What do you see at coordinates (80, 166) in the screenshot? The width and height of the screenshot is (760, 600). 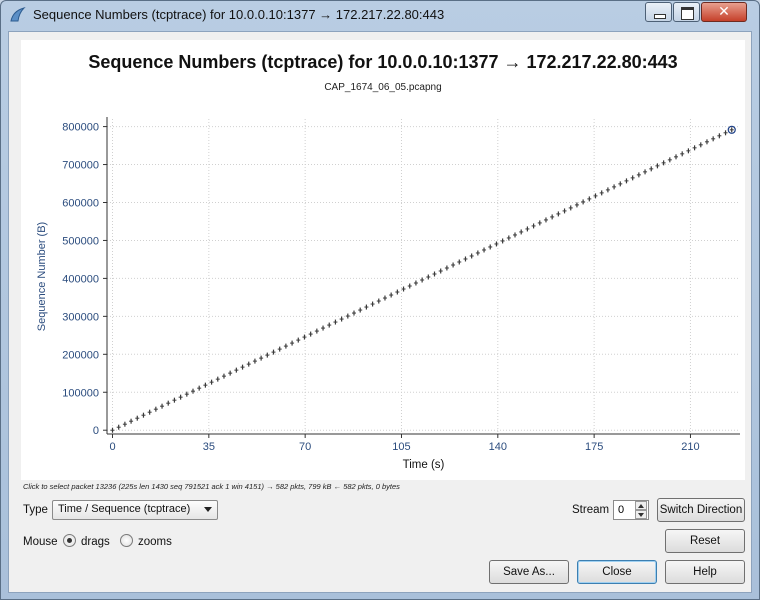 I see `y-tick-label: 700000` at bounding box center [80, 166].